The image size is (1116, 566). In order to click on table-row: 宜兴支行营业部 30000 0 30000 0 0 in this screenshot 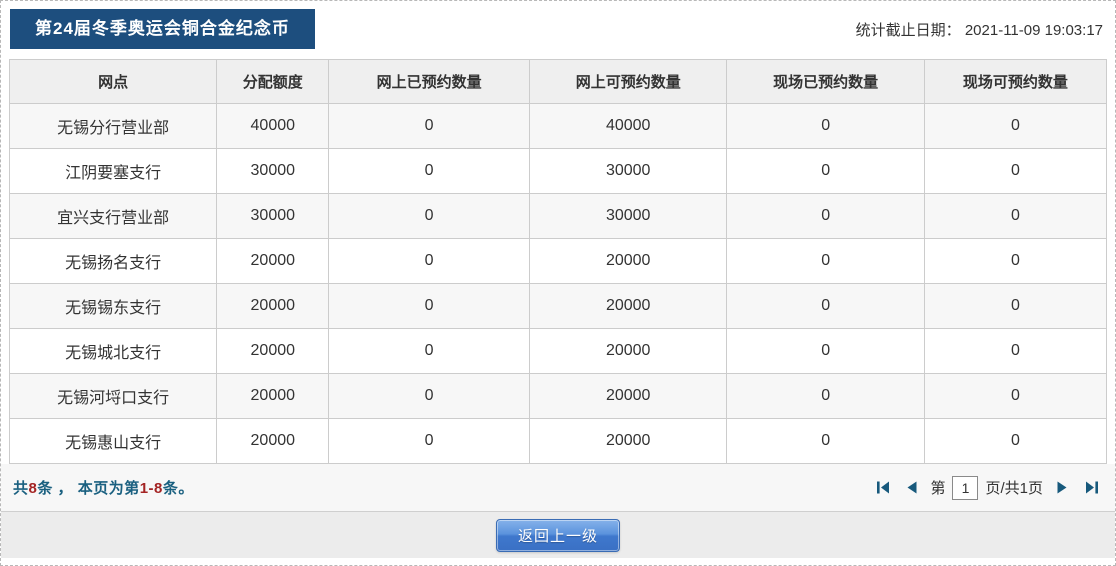, I will do `click(558, 216)`.